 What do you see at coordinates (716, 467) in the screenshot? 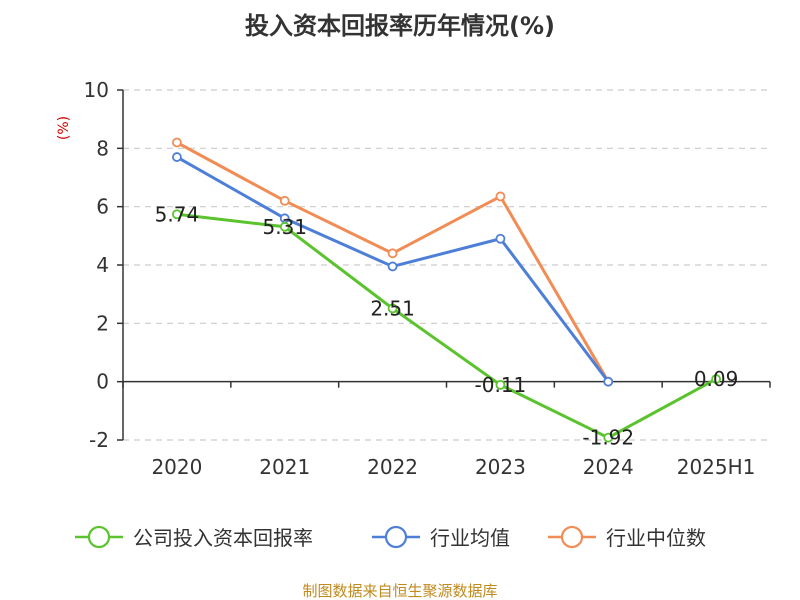
I see `x-tick-label: 2025H1` at bounding box center [716, 467].